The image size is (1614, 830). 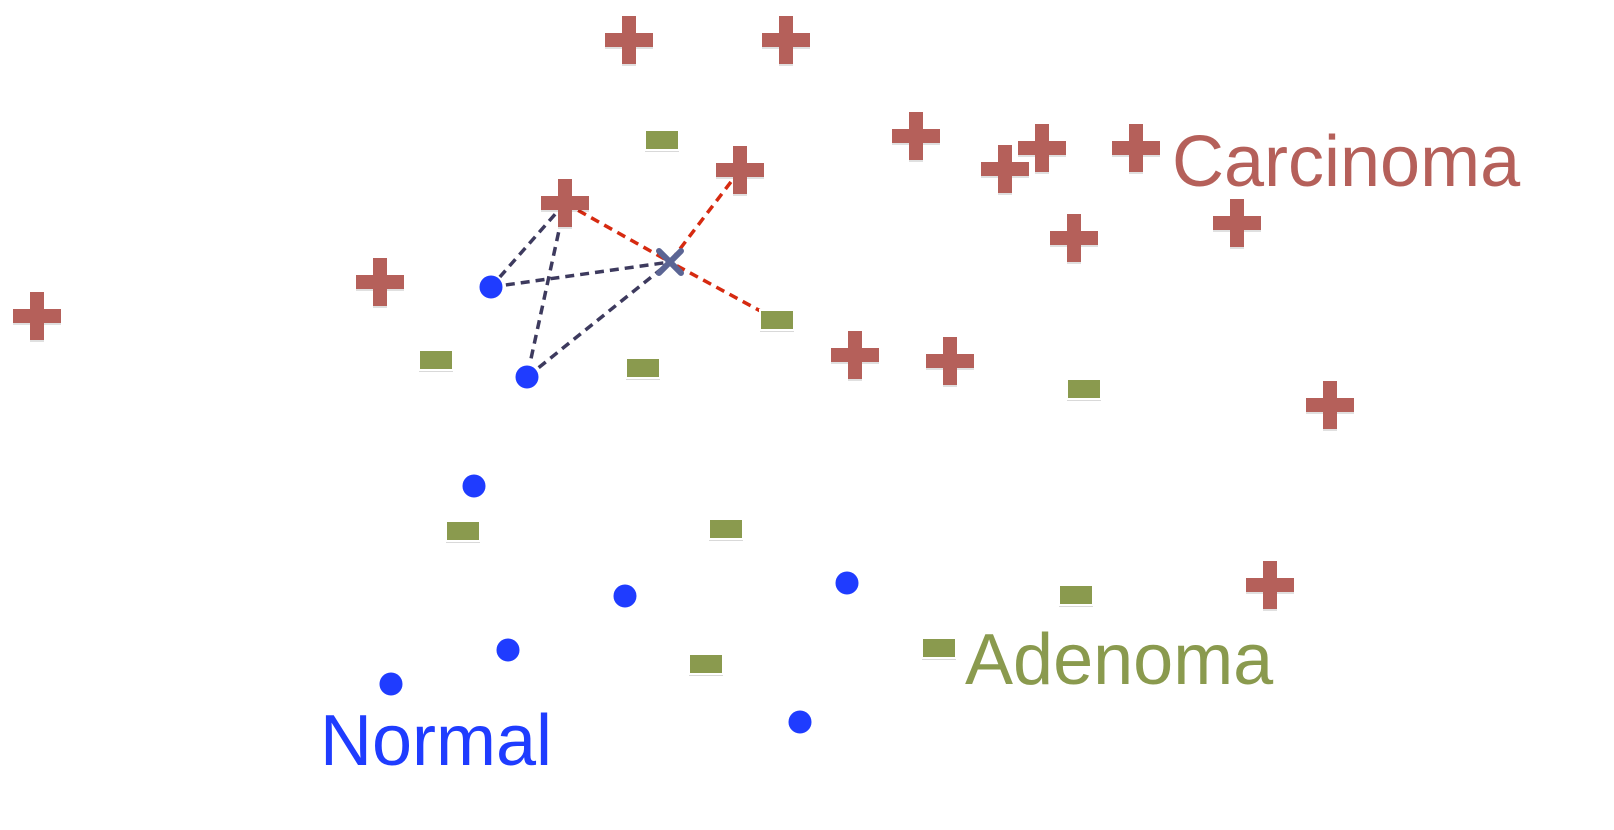 I want to click on neighbor-links, so click(x=633, y=273).